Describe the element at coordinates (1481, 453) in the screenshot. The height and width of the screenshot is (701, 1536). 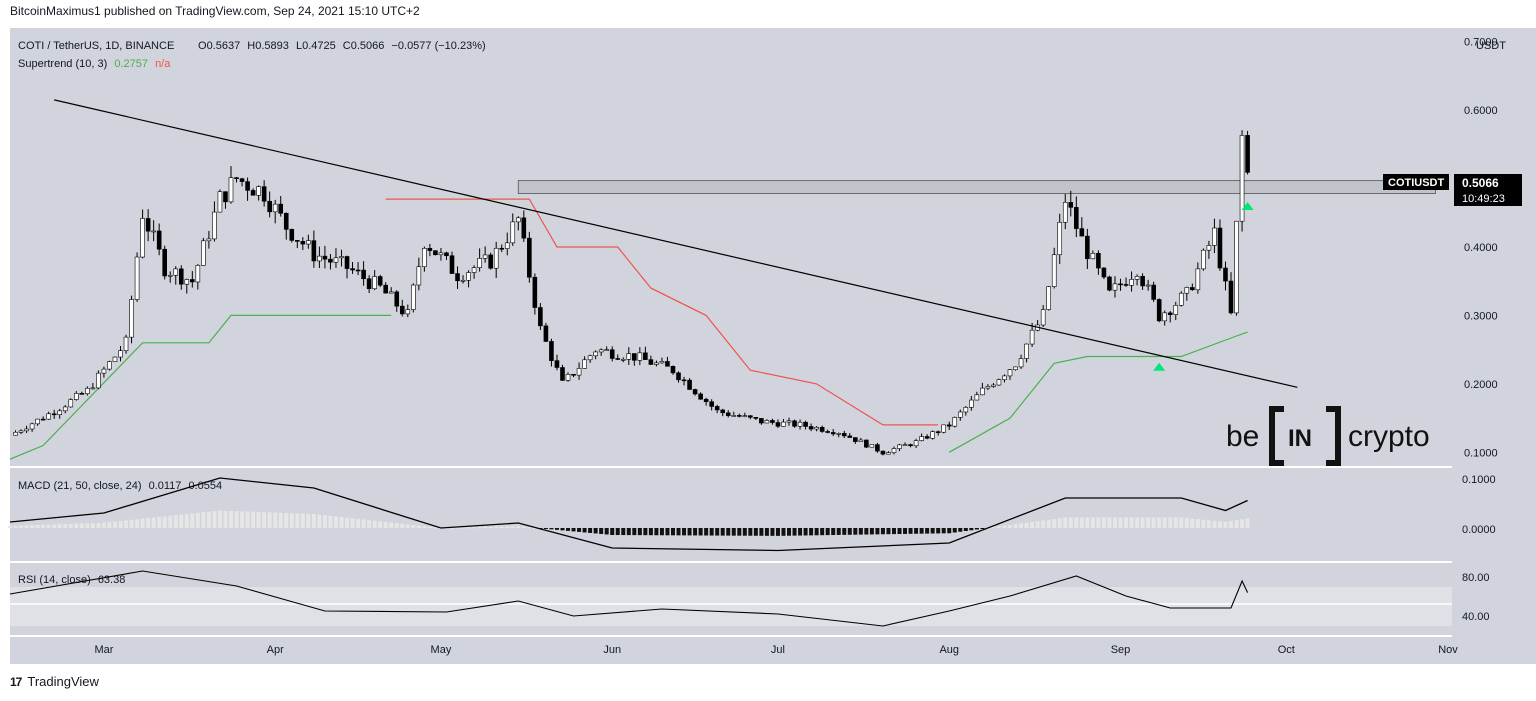
I see `price-tick-6: 0.1000` at that location.